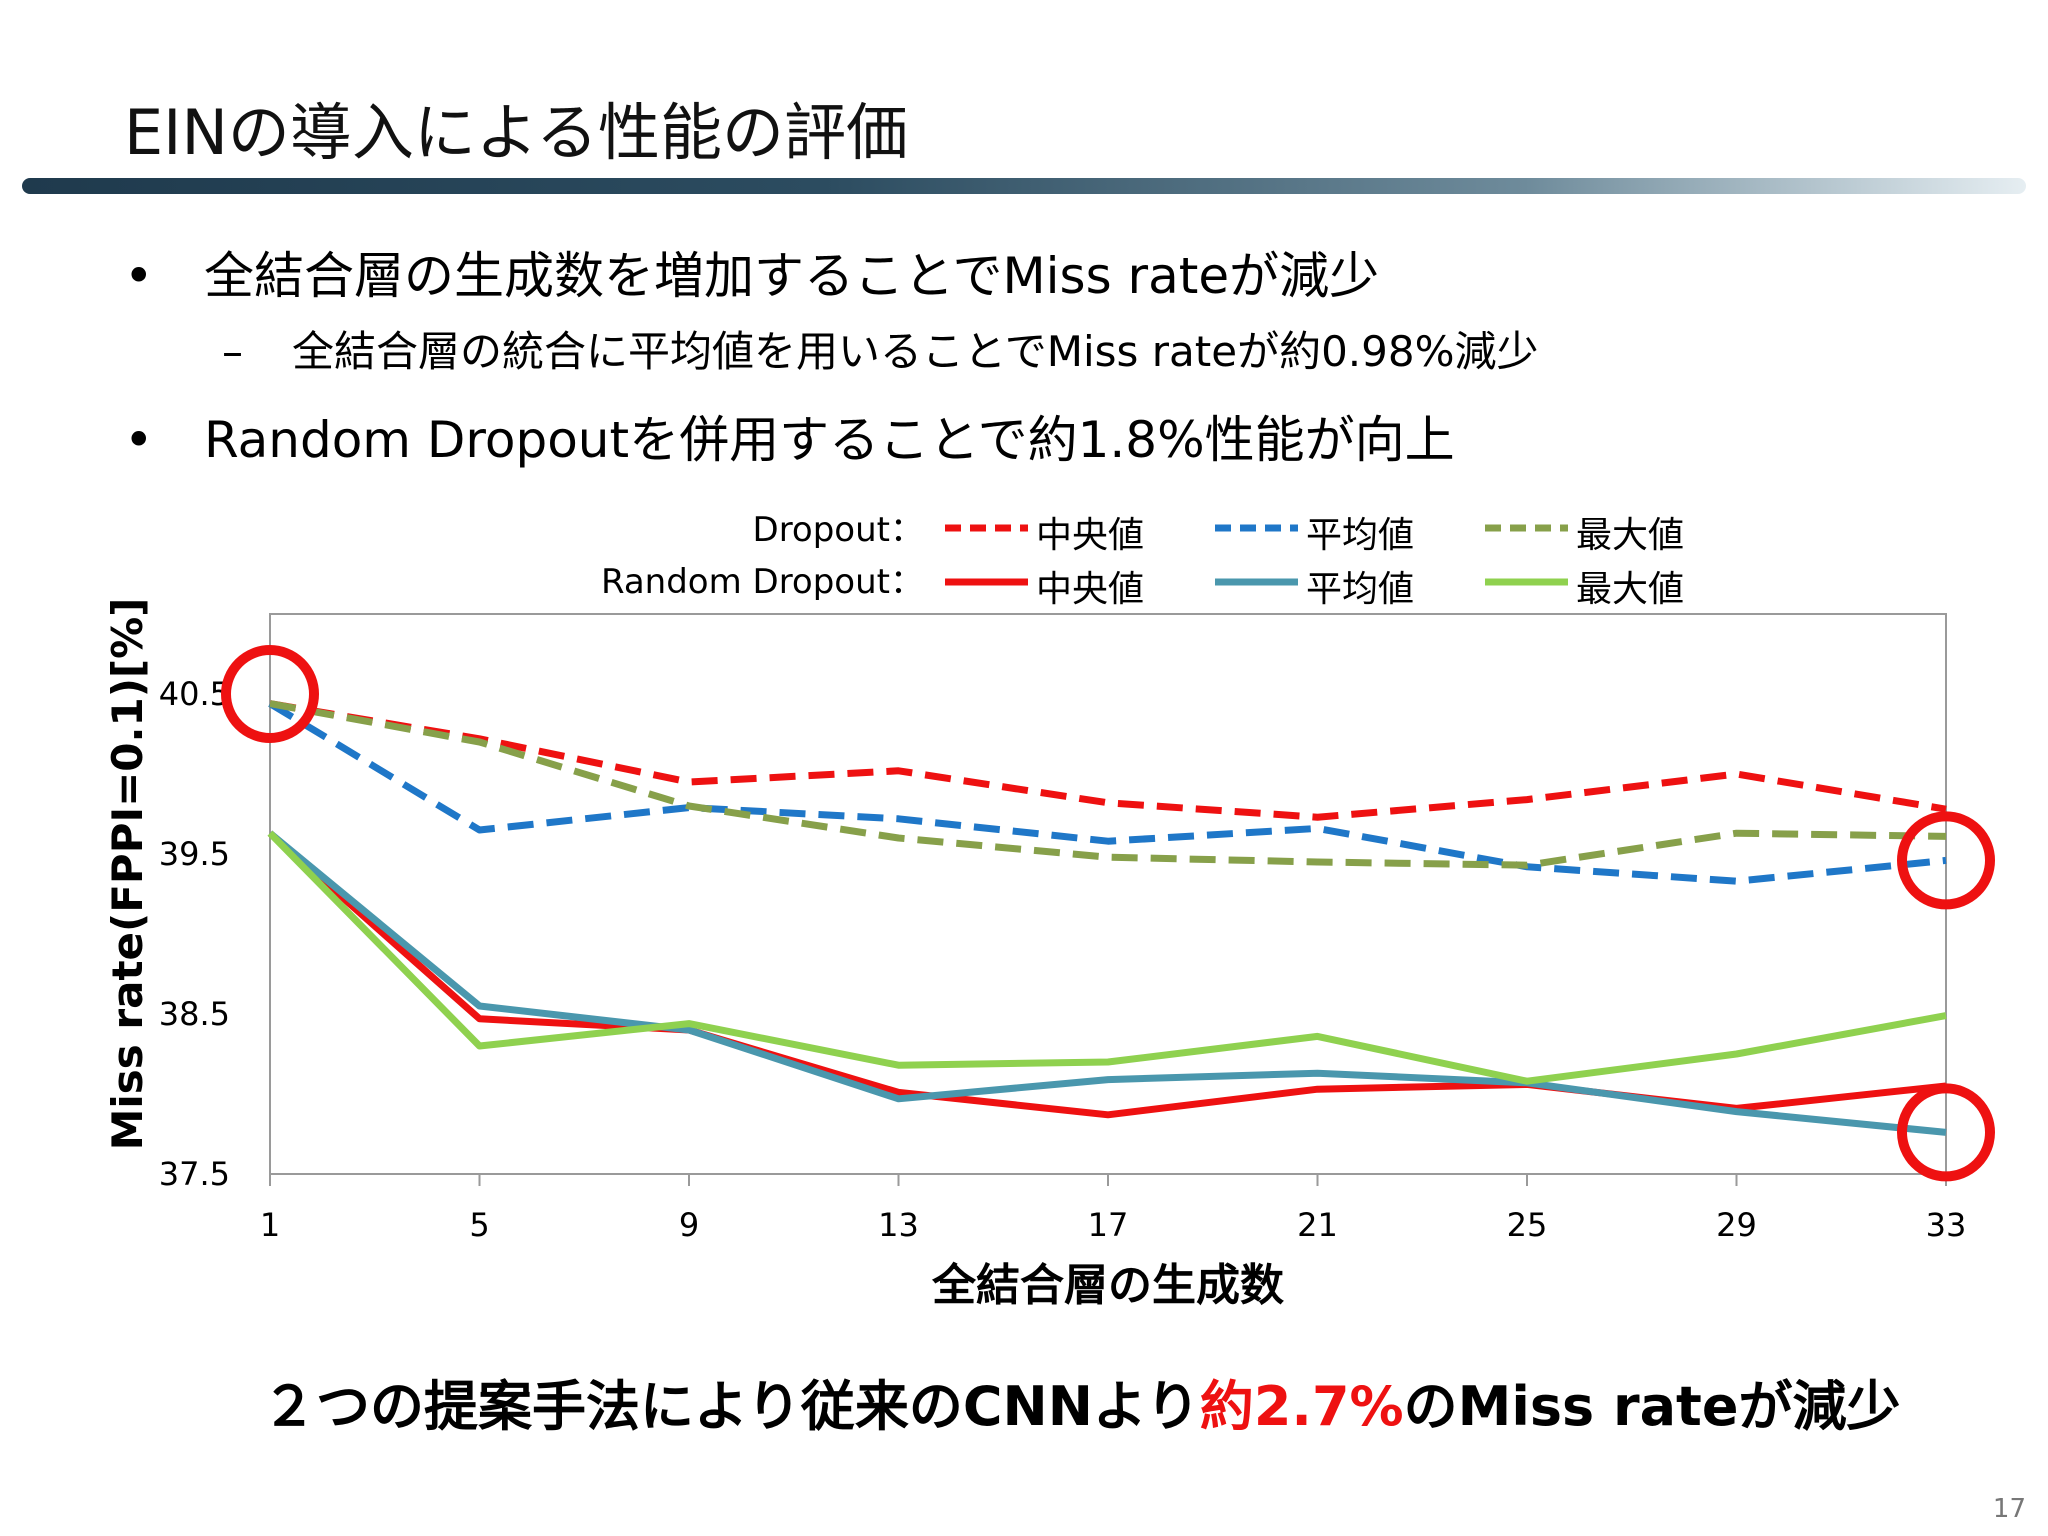  Describe the element at coordinates (479, 1225) in the screenshot. I see `x-tick-label-5: 5` at that location.